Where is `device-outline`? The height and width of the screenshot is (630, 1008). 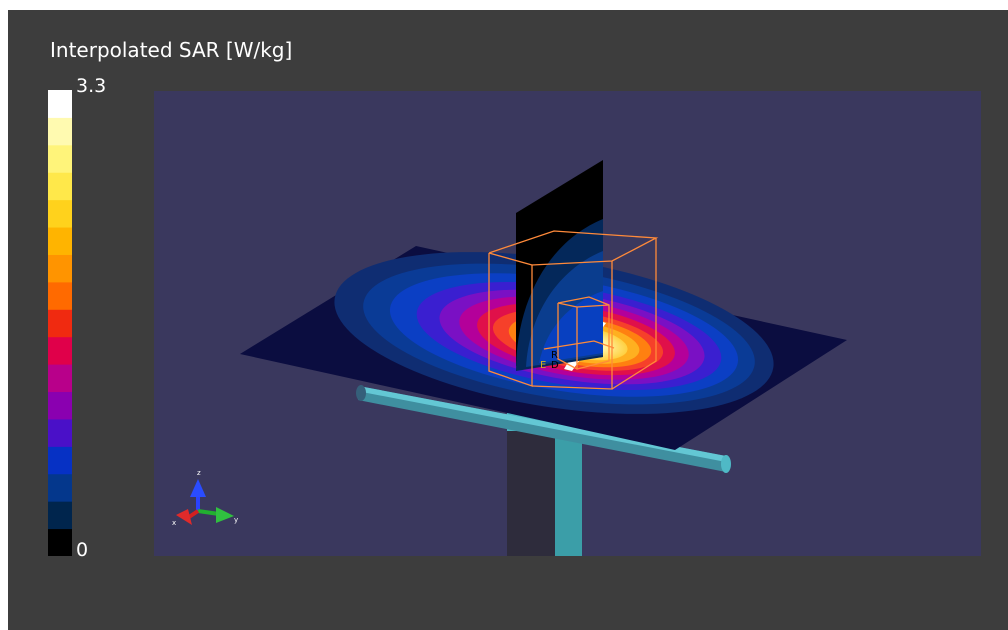
device-outline is located at coordinates (573, 310).